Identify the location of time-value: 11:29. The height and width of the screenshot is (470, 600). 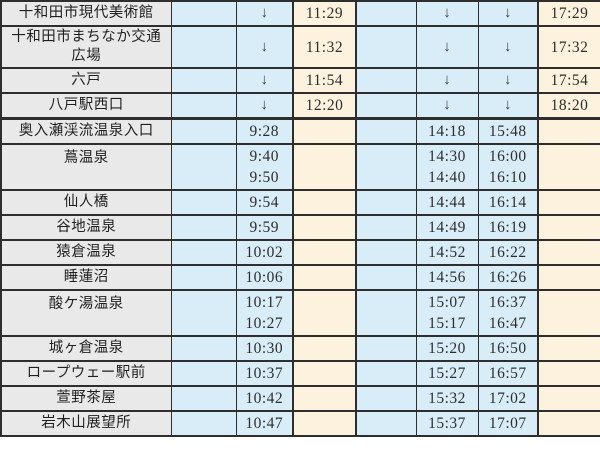
(324, 13).